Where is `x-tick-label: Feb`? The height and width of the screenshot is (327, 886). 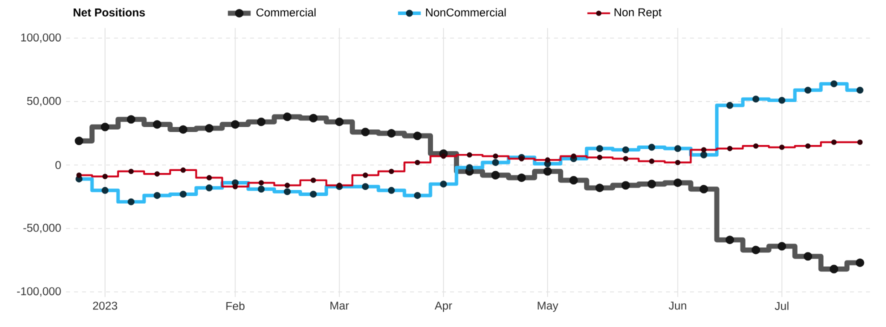
x-tick-label: Feb is located at coordinates (235, 306).